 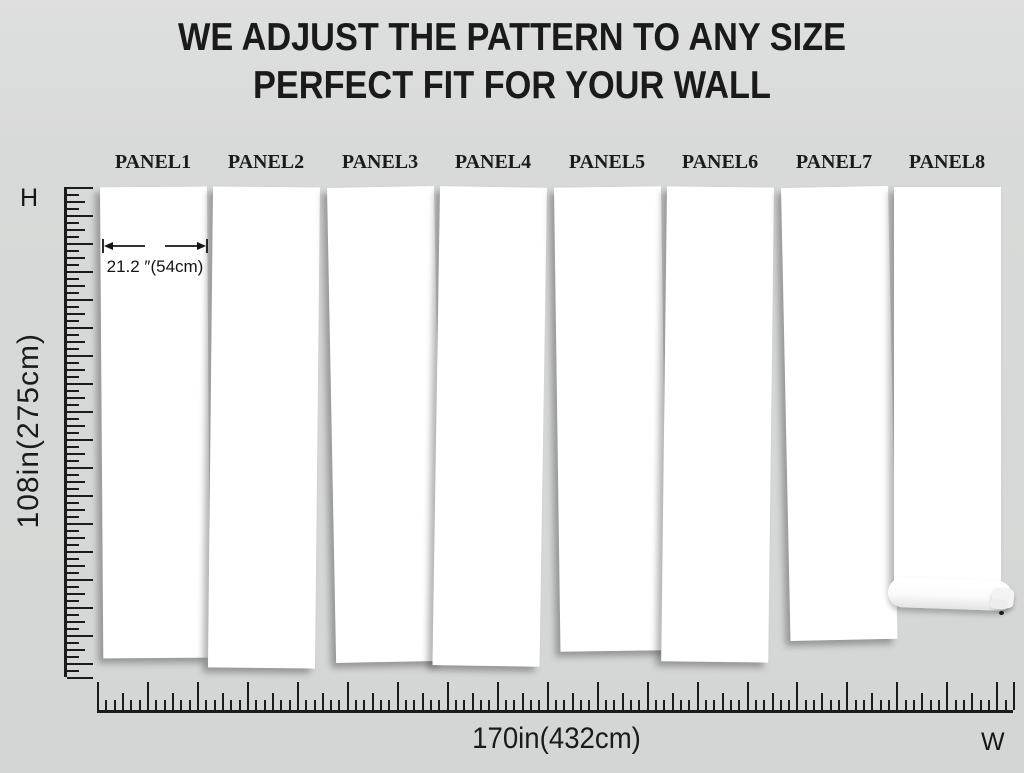 I want to click on panel-label-1: PANEL1, so click(x=153, y=162).